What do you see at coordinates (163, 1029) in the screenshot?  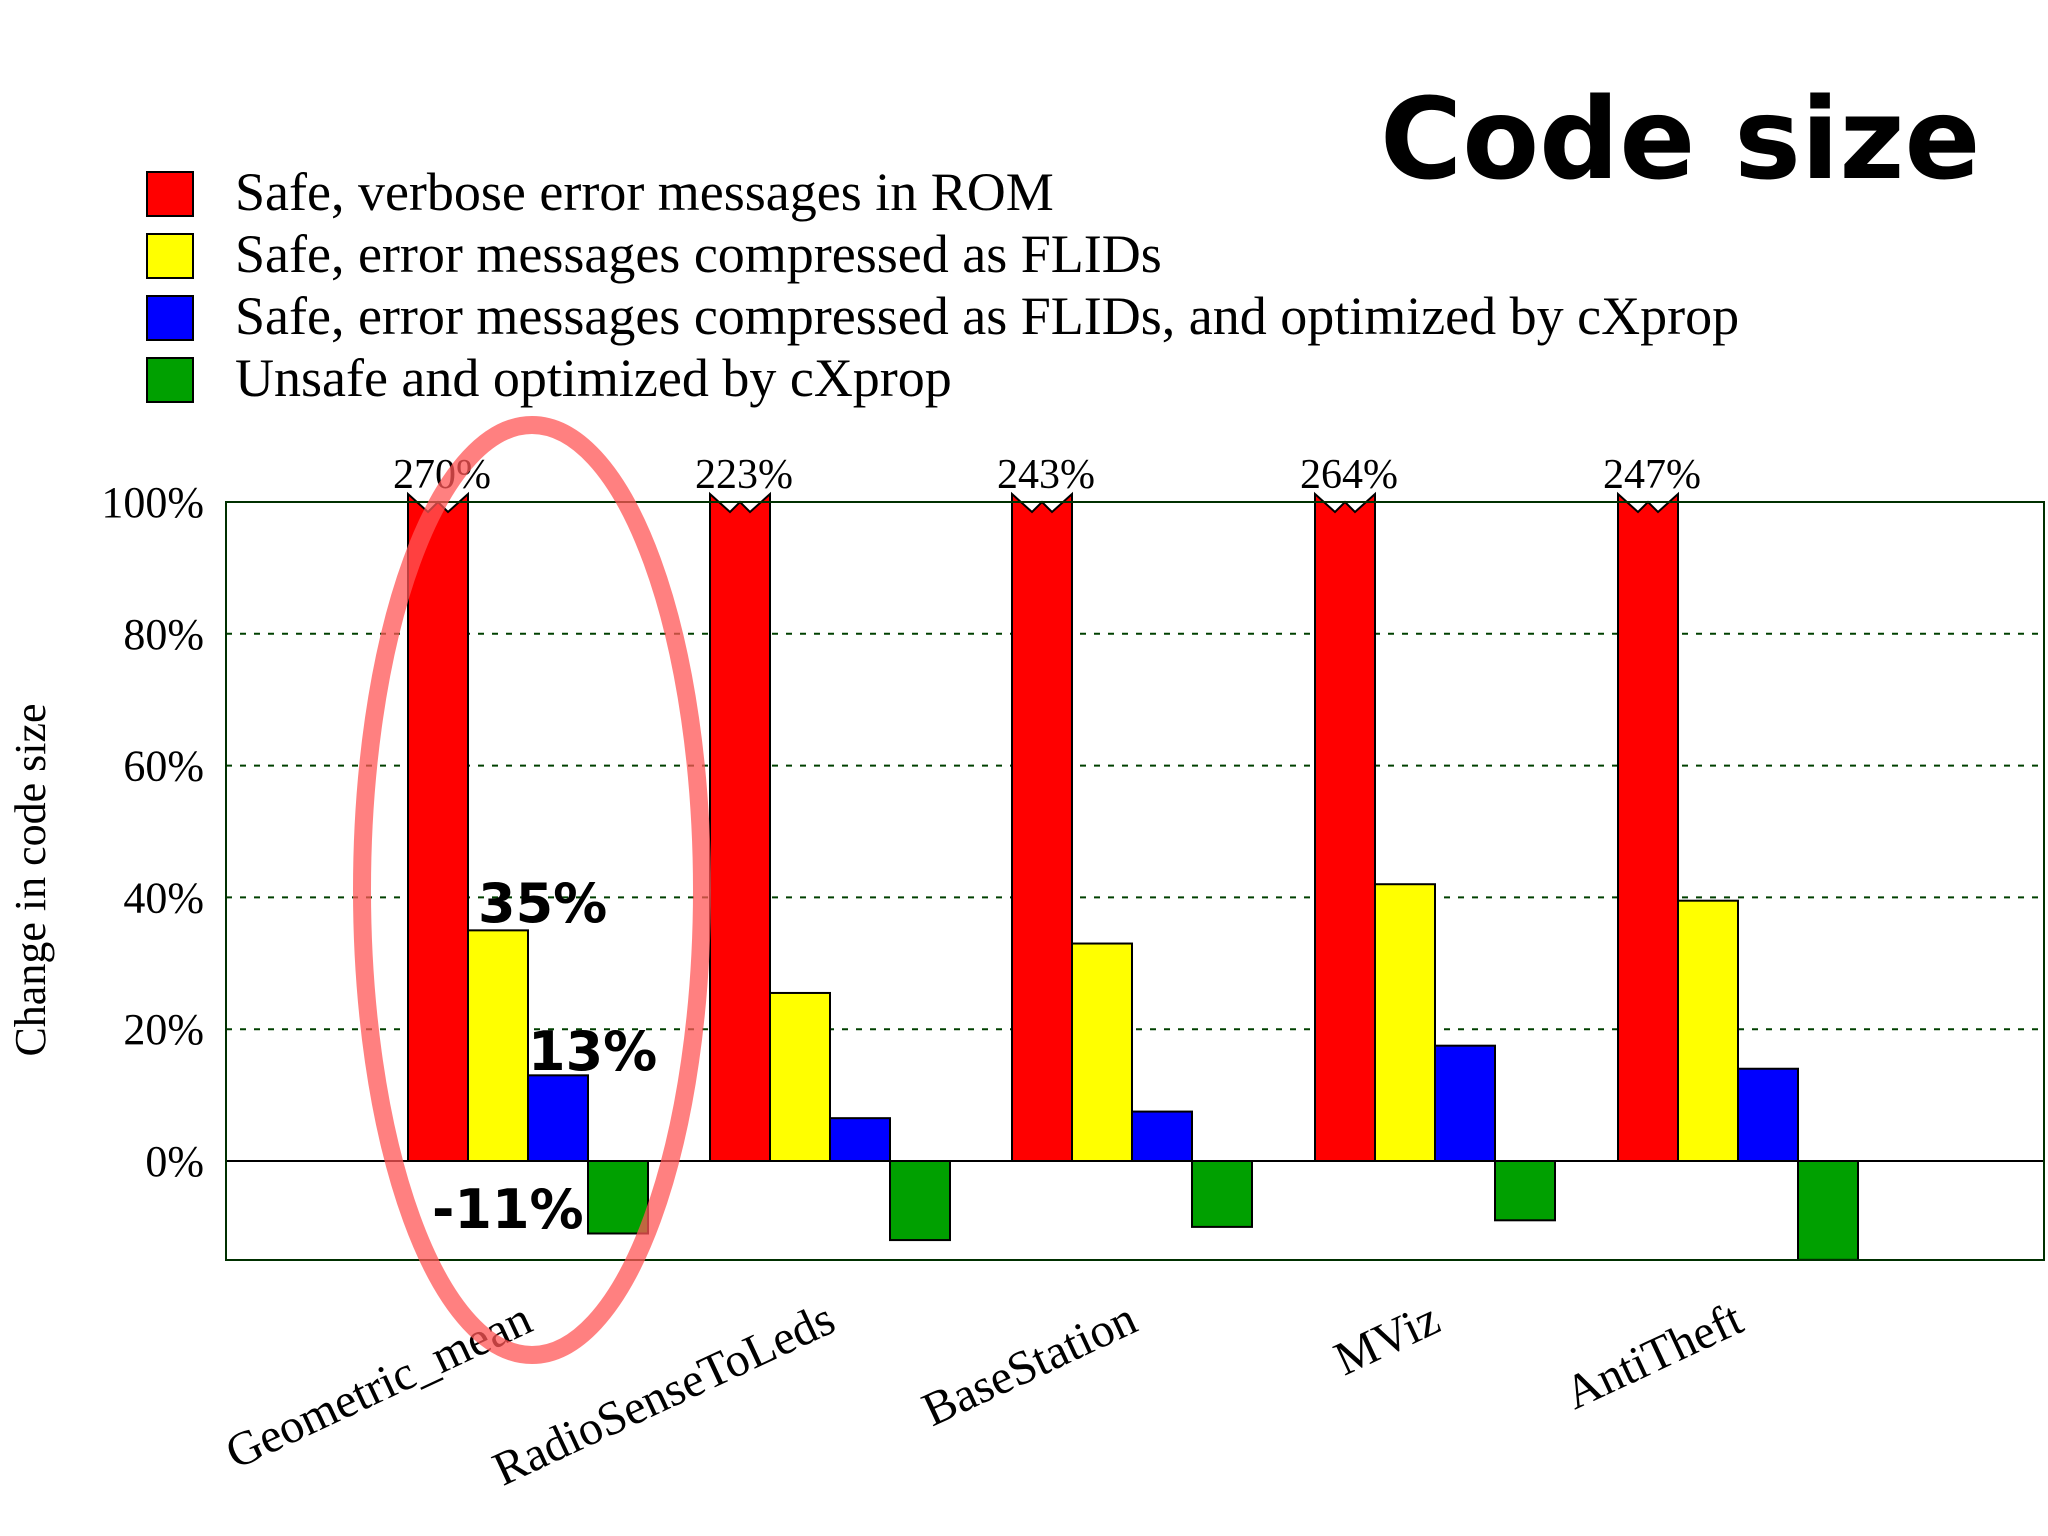 I see `y-tick-label: 20%` at bounding box center [163, 1029].